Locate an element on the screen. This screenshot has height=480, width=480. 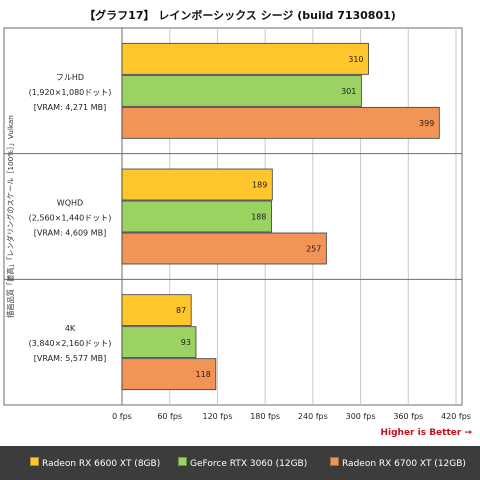
data-label: 87 is located at coordinates (181, 310).